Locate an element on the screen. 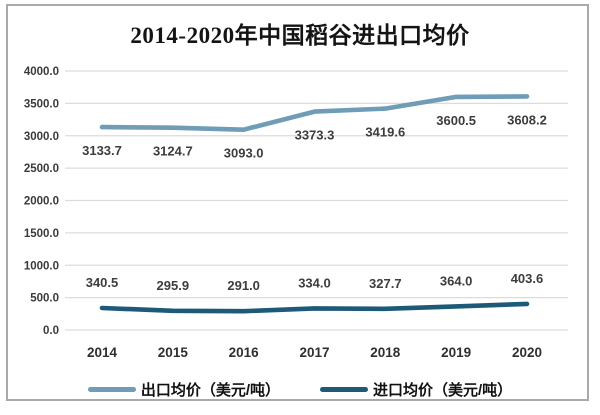 This screenshot has height=415, width=600. data-point-label: 340.5 is located at coordinates (102, 282).